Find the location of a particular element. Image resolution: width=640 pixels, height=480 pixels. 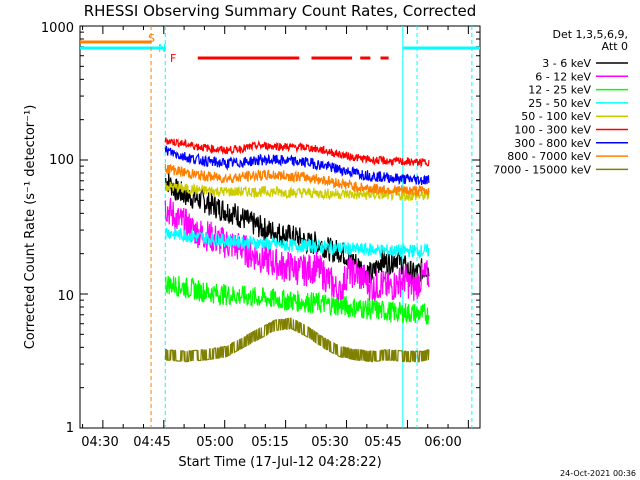

legend-header-line-1: Det 1,3,5,6,9, is located at coordinates (590, 34).